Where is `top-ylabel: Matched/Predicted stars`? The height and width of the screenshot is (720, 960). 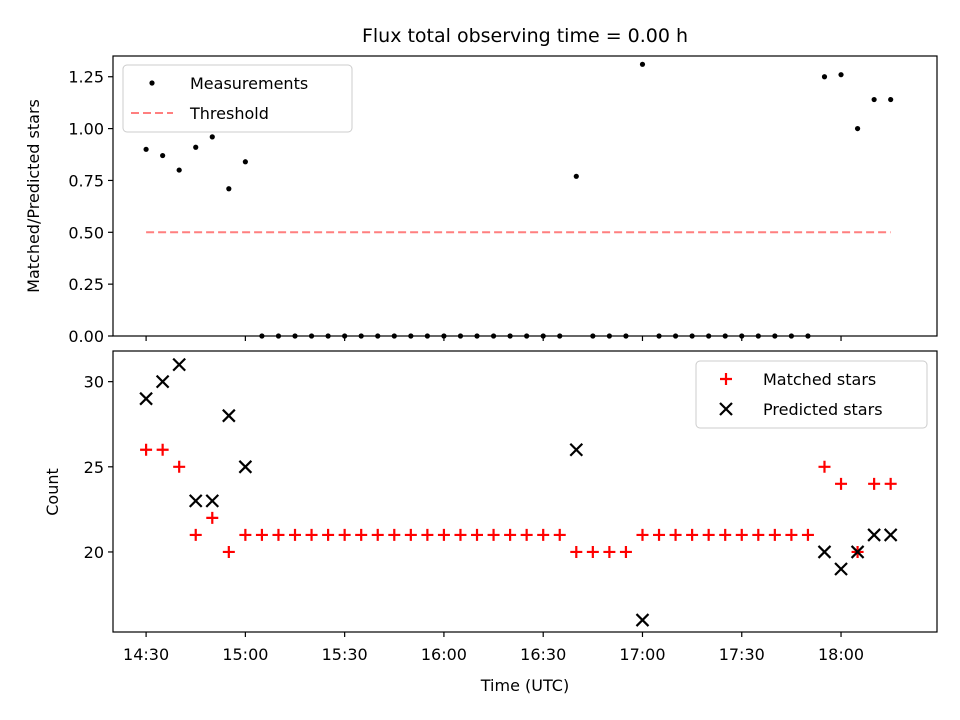 top-ylabel: Matched/Predicted stars is located at coordinates (33, 196).